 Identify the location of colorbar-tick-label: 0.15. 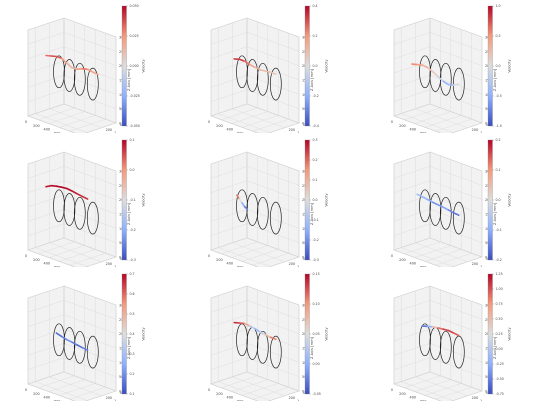
(316, 274).